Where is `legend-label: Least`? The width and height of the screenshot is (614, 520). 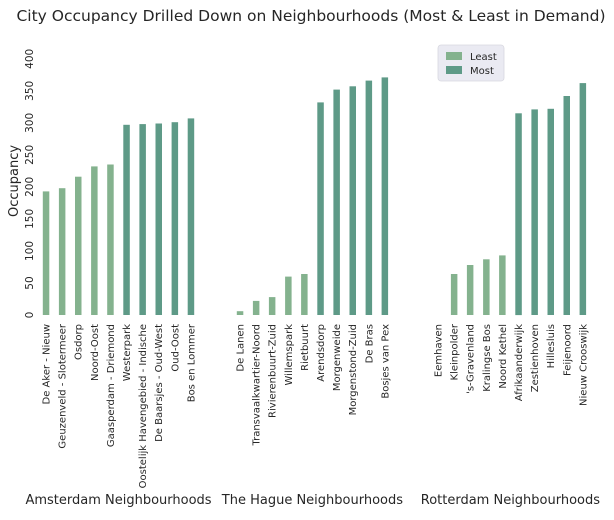 legend-label: Least is located at coordinates (483, 57).